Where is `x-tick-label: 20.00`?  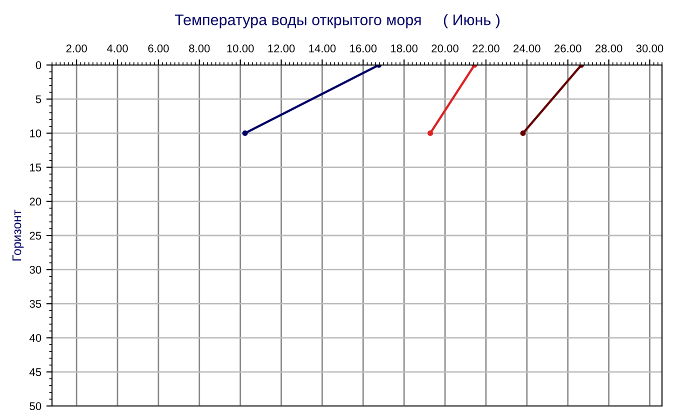
x-tick-label: 20.00 is located at coordinates (445, 48).